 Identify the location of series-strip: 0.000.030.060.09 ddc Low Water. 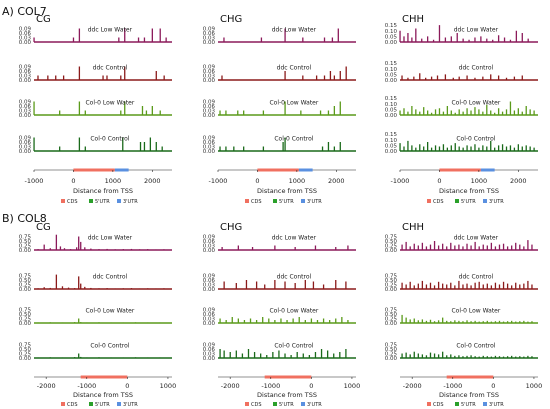
(95, 36).